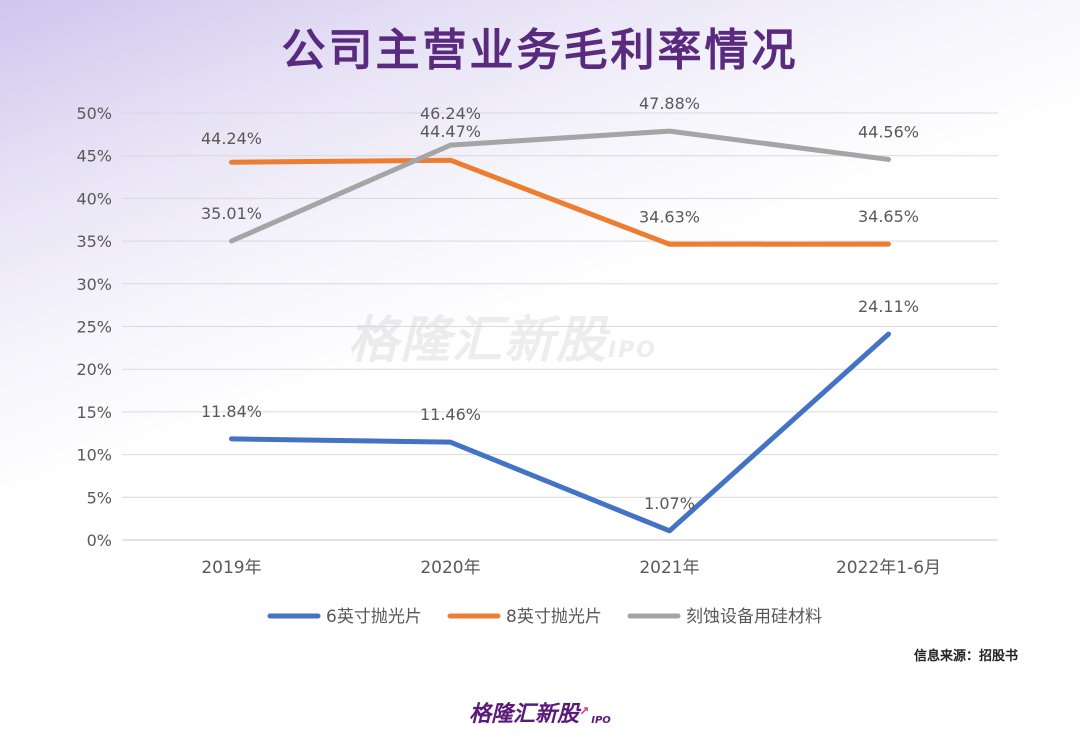  I want to click on watermark-sub: IPO, so click(633, 350).